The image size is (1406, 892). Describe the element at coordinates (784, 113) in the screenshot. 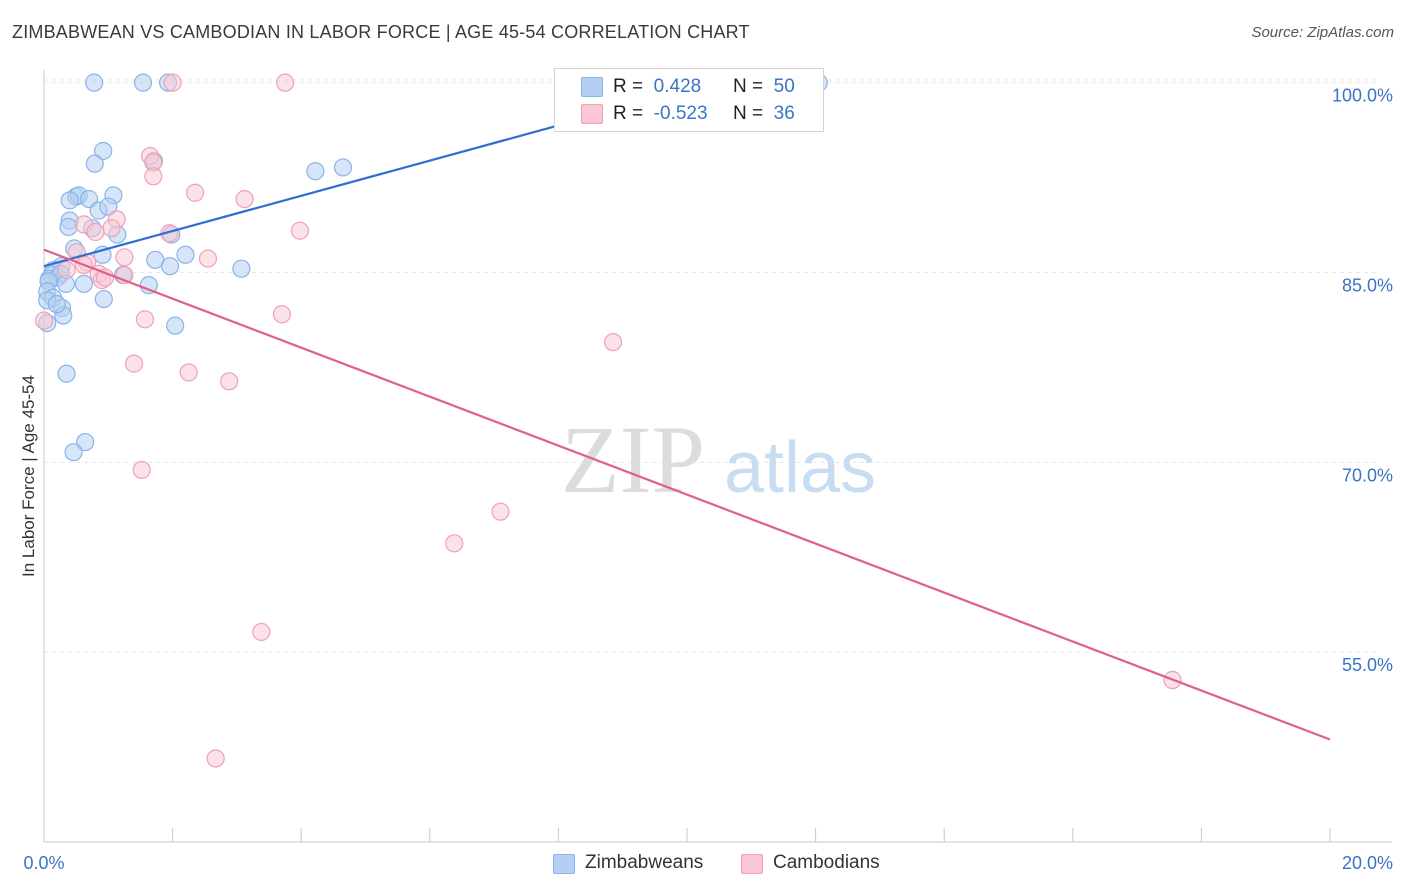

I see `legend-n-value: 36` at that location.